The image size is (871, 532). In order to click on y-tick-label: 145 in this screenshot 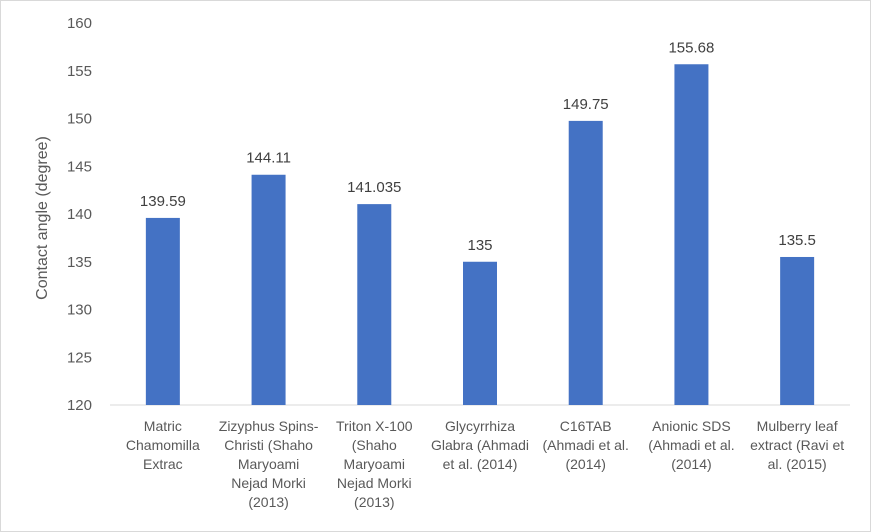, I will do `click(79, 166)`.